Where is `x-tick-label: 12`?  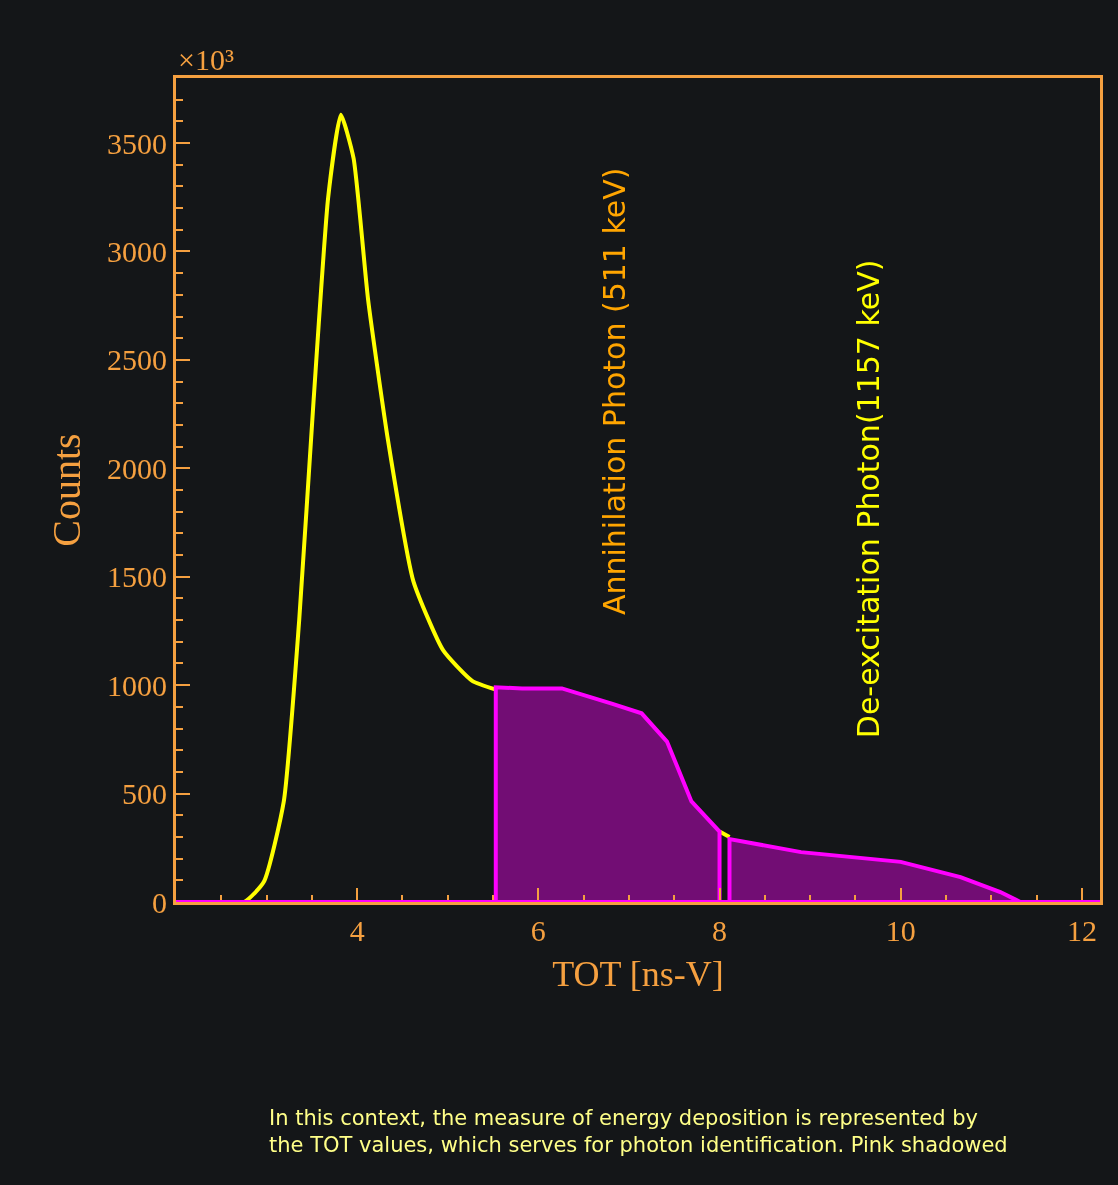 x-tick-label: 12 is located at coordinates (1081, 930).